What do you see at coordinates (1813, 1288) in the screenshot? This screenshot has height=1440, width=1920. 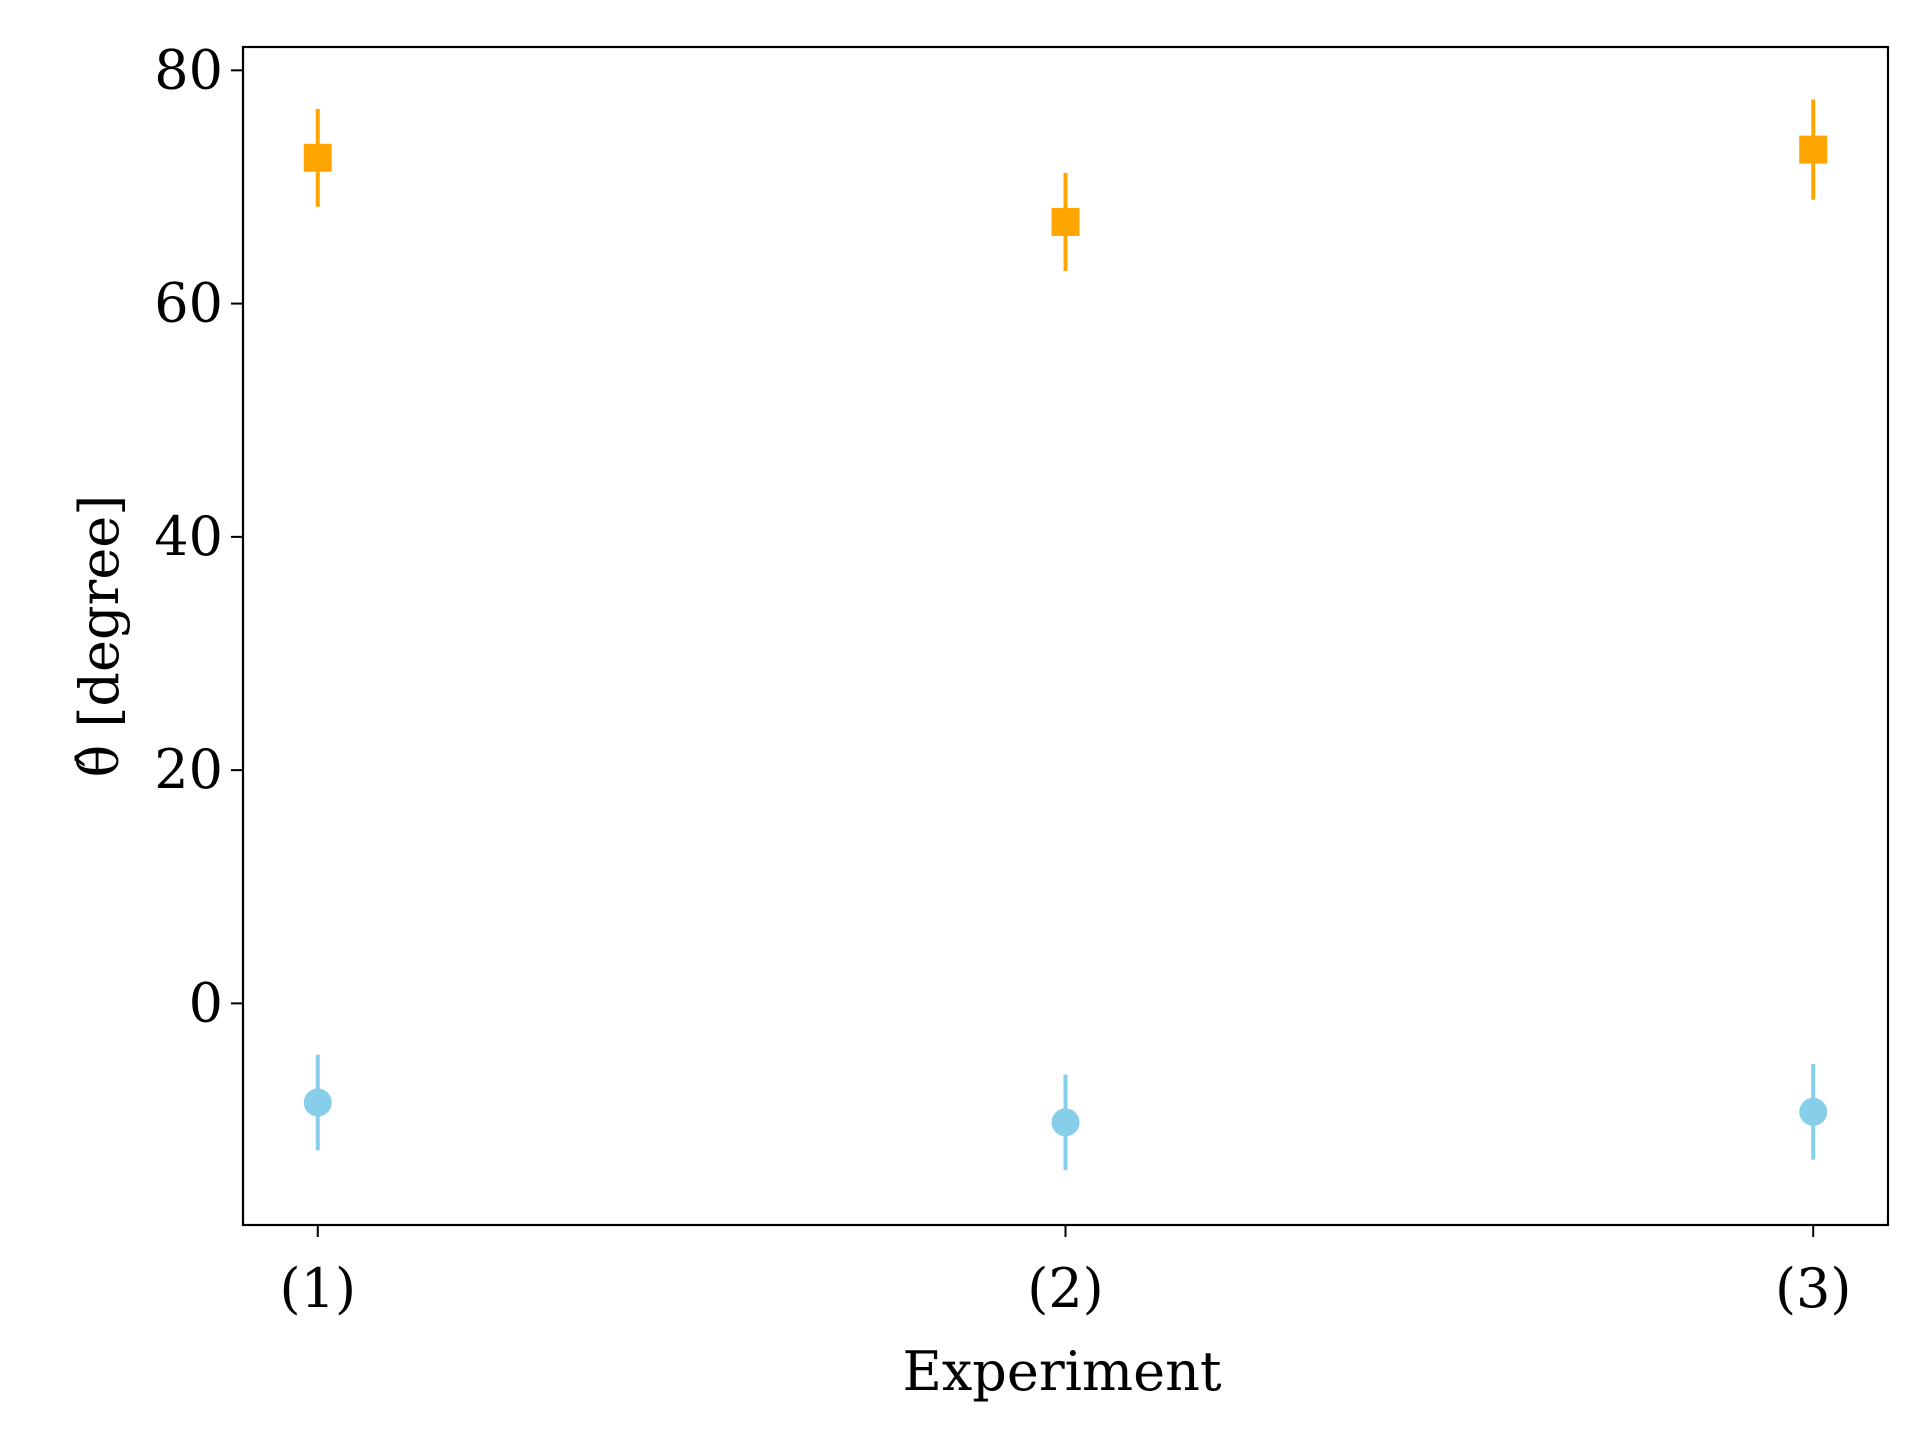 I see `x-tick-label: (3)` at bounding box center [1813, 1288].